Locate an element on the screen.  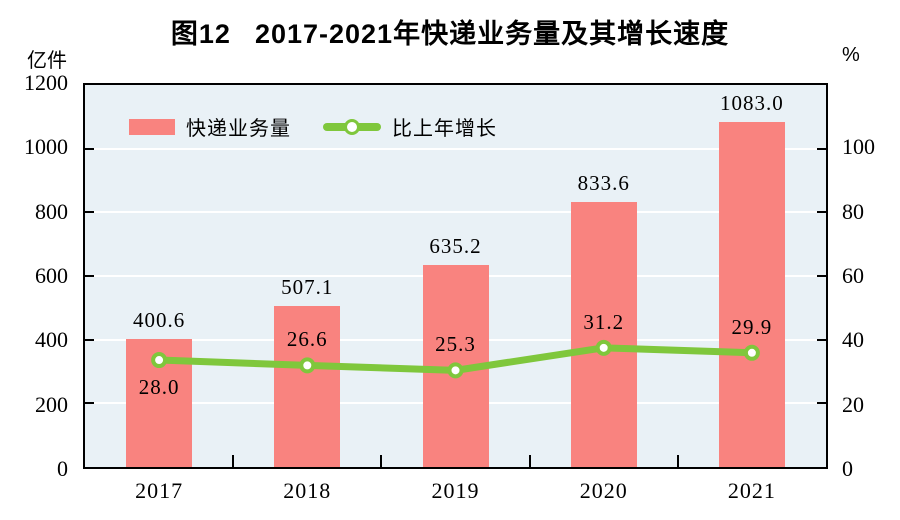
growth-value-label: 29.9 is located at coordinates (752, 326).